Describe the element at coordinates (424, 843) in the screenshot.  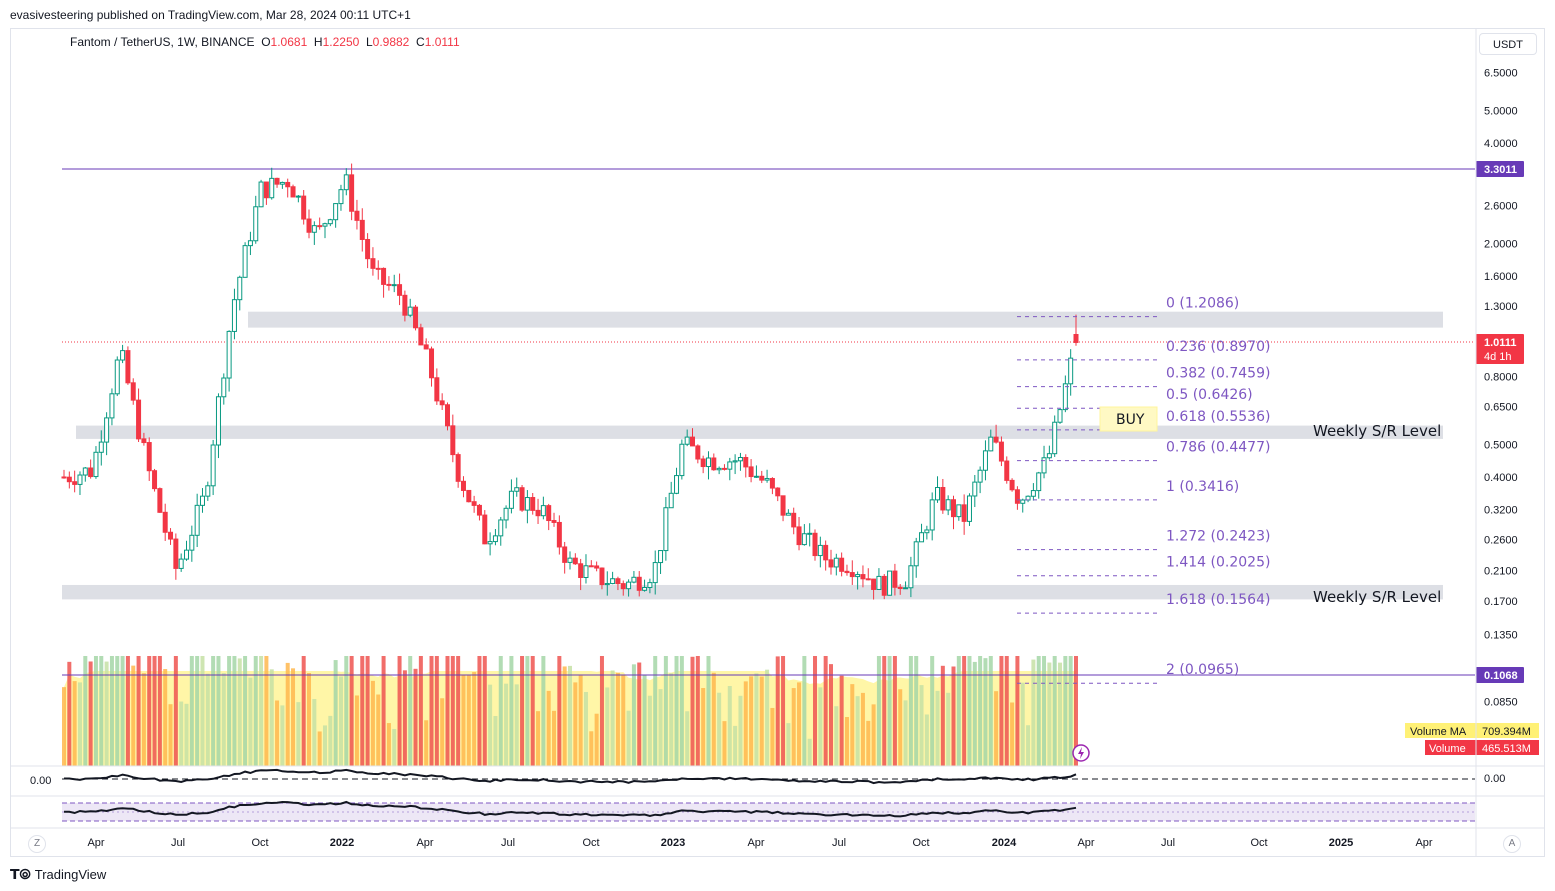
I see `time-tick-4: Apr` at that location.